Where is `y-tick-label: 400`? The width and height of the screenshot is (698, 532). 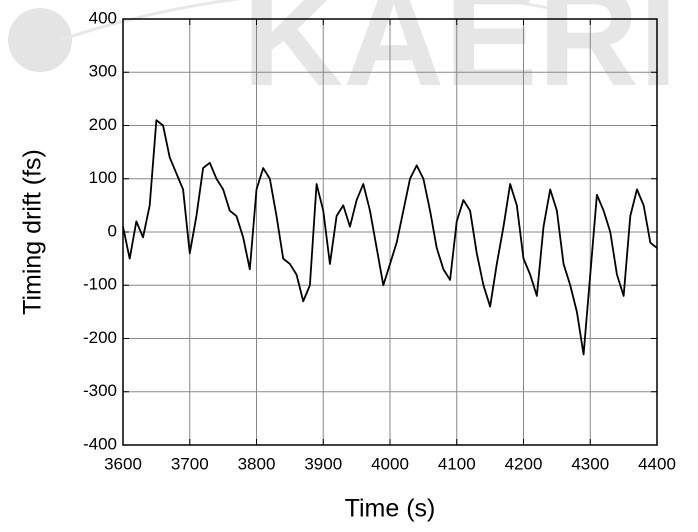
y-tick-label: 400 is located at coordinates (103, 17).